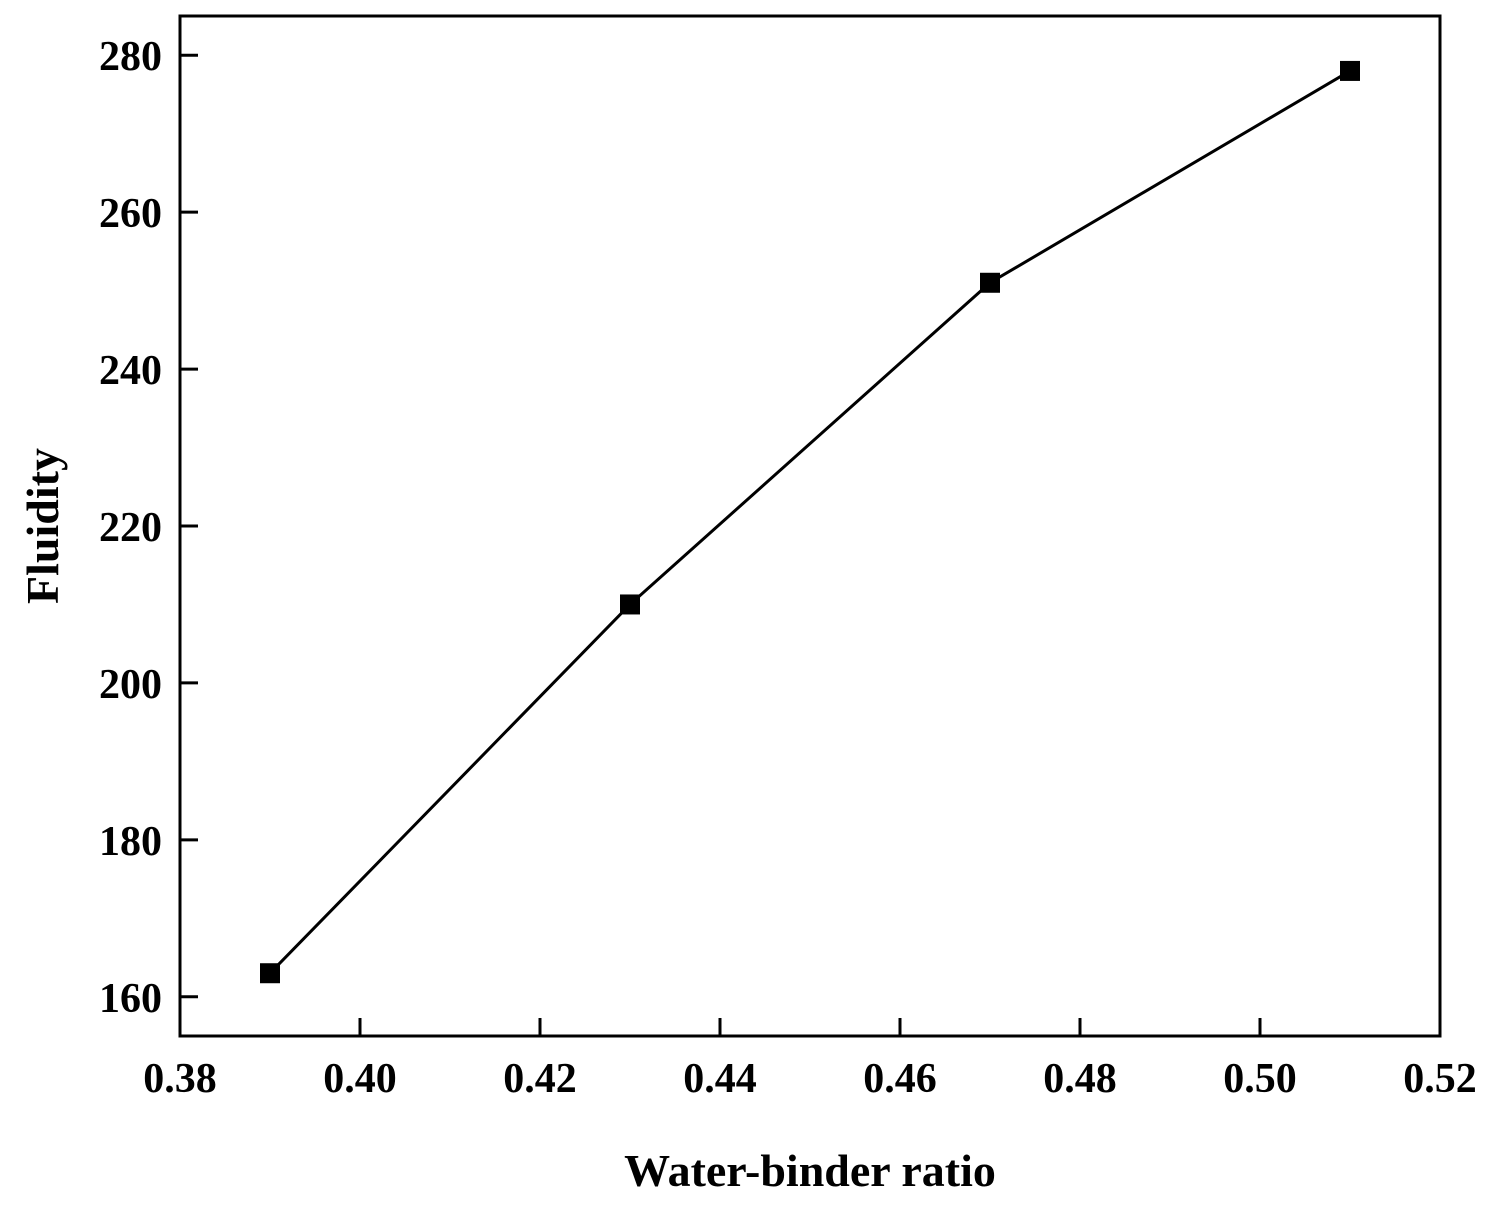 The height and width of the screenshot is (1207, 1497). Describe the element at coordinates (130, 999) in the screenshot. I see `y-tick-label: 160` at that location.